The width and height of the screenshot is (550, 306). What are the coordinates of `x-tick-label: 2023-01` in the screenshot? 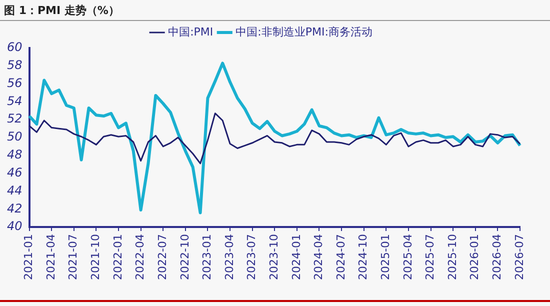 It's located at (207, 257).